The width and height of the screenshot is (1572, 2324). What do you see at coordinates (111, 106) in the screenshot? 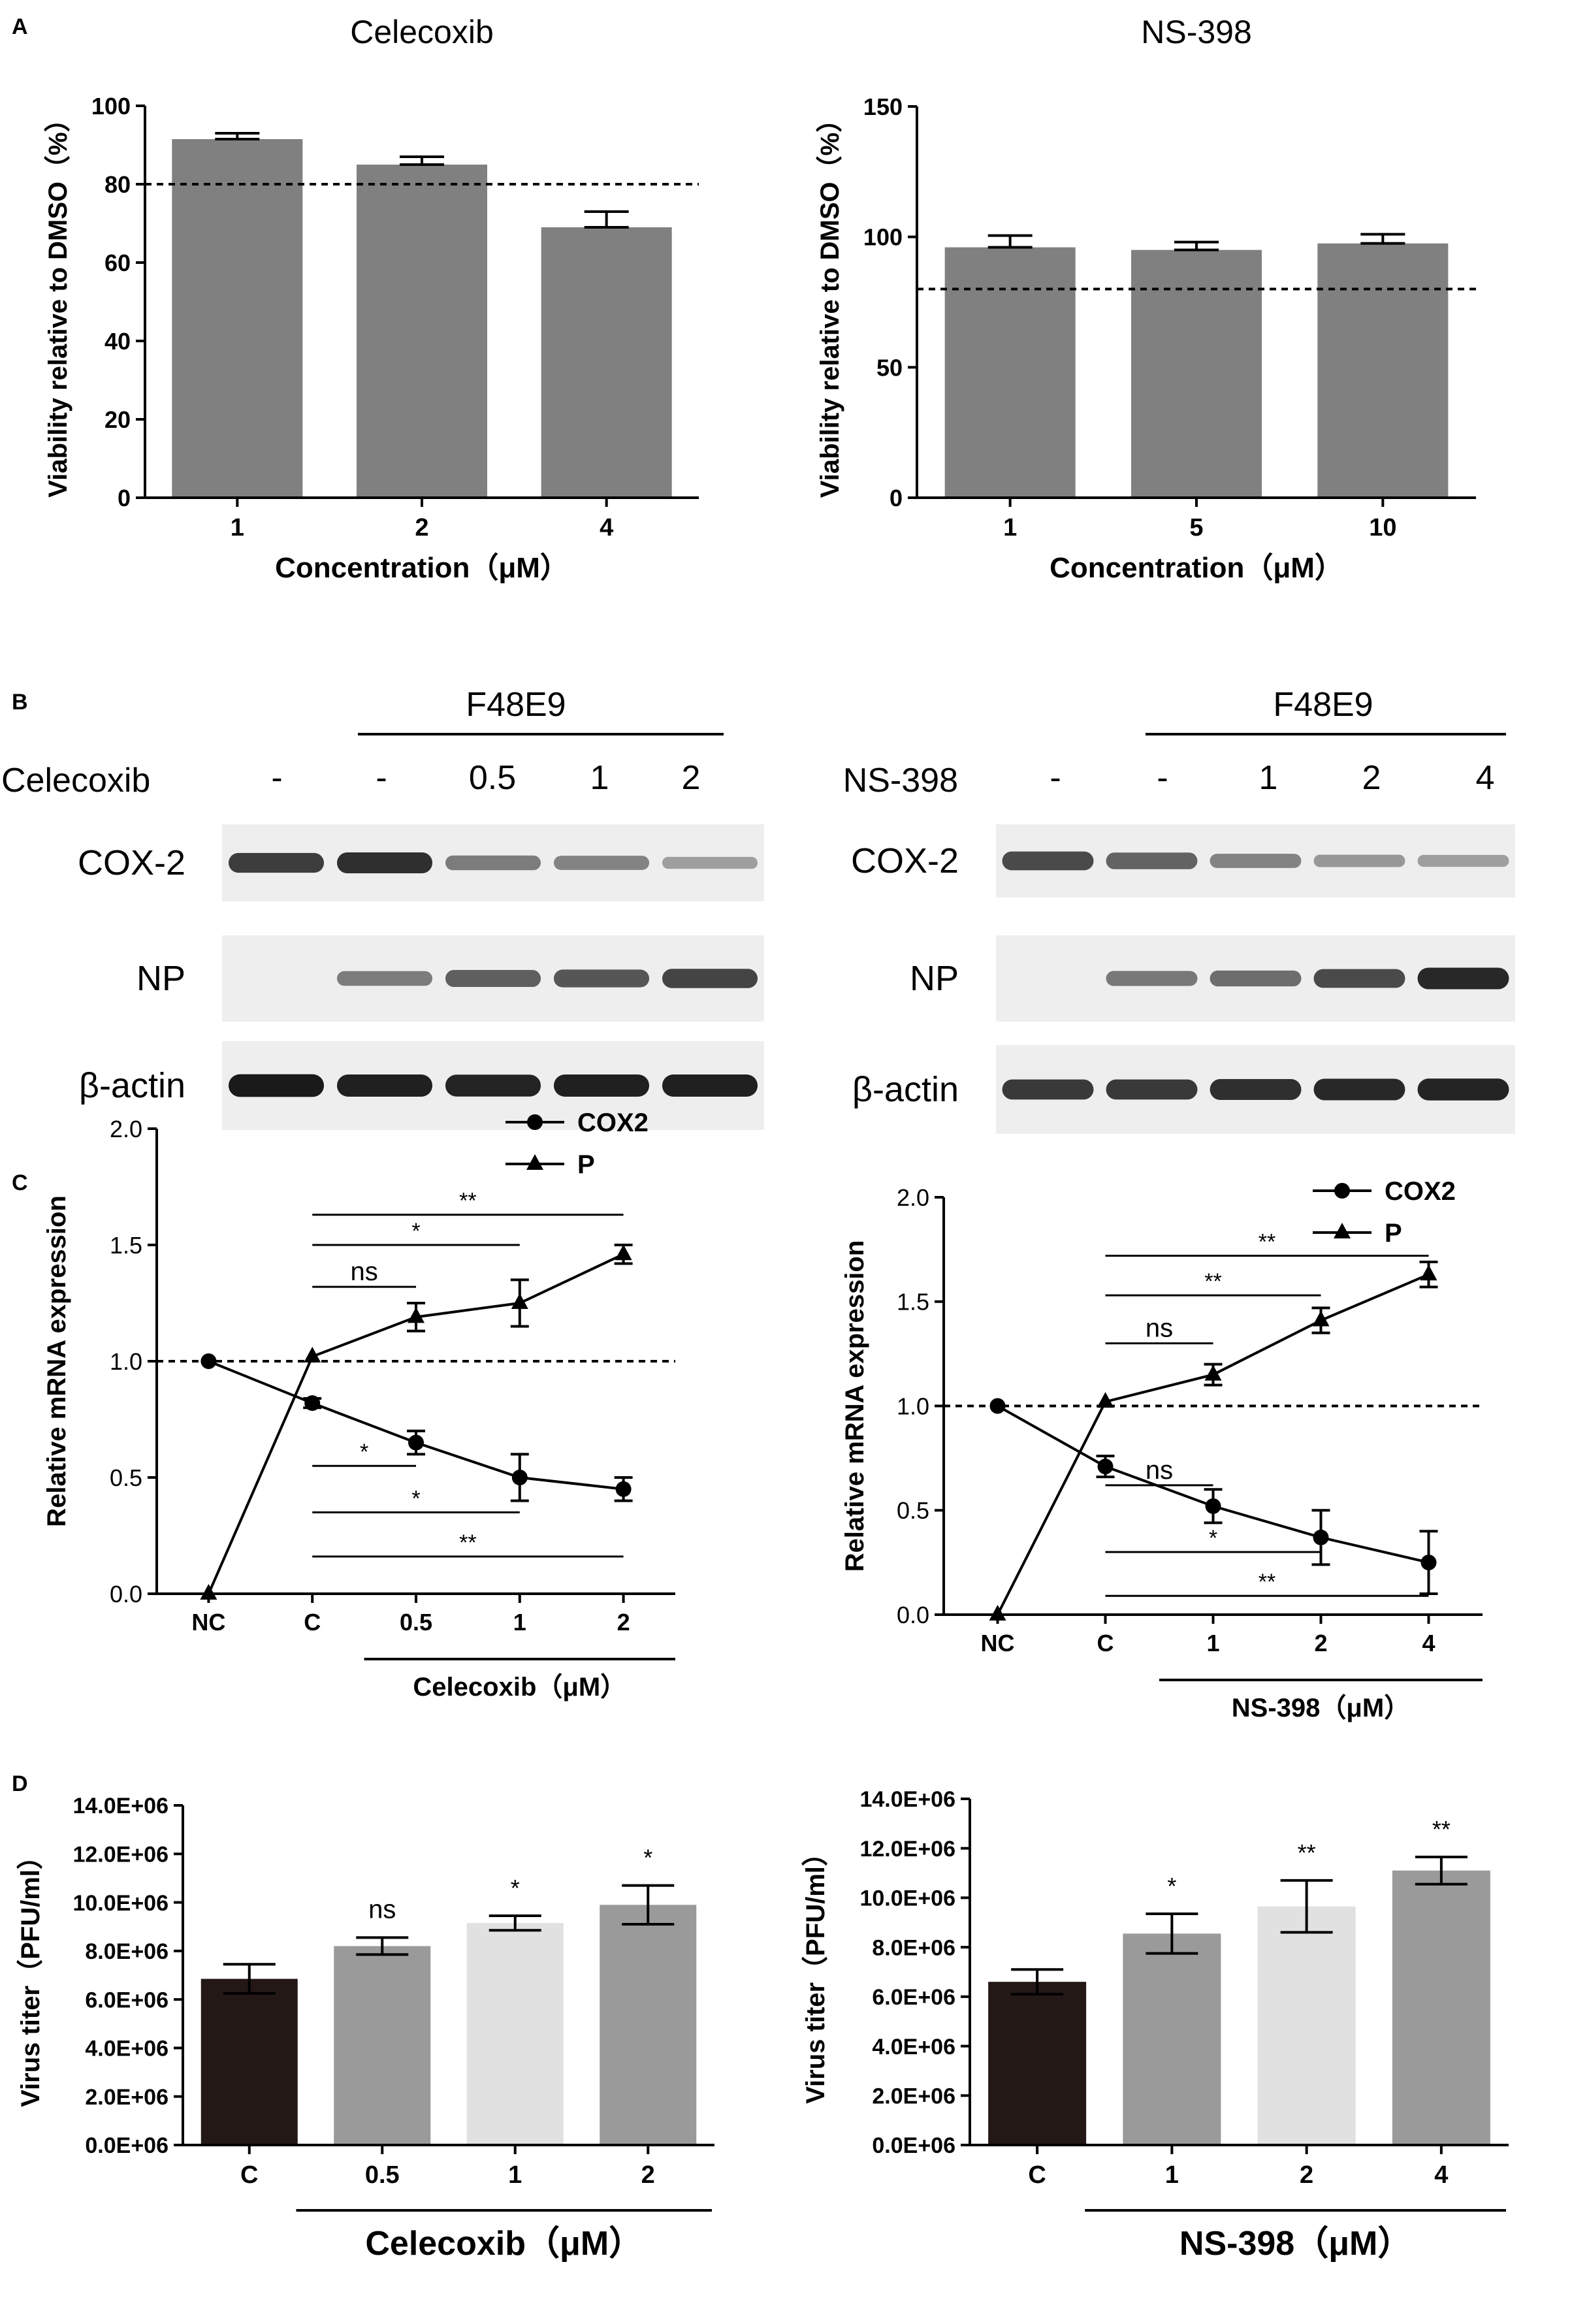
I see `y-tick-label: 100` at bounding box center [111, 106].